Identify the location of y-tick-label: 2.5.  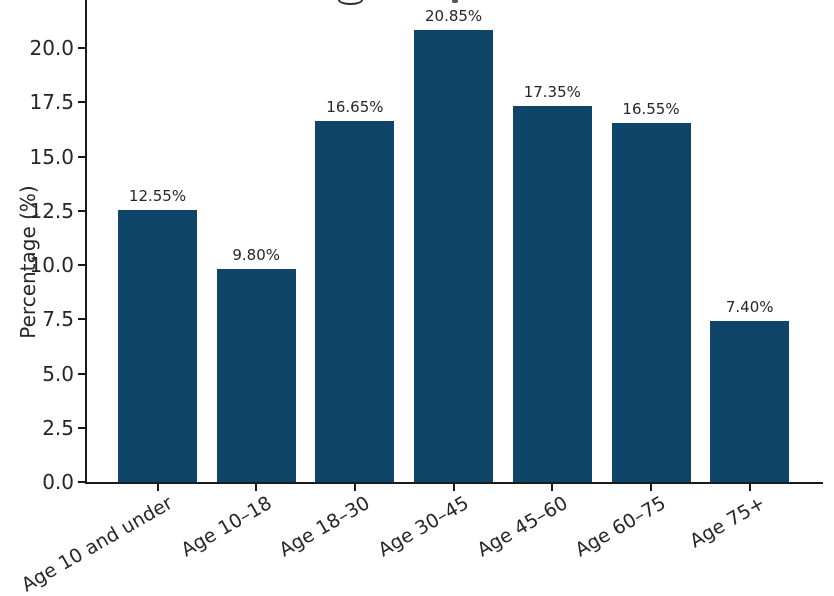
(58, 427).